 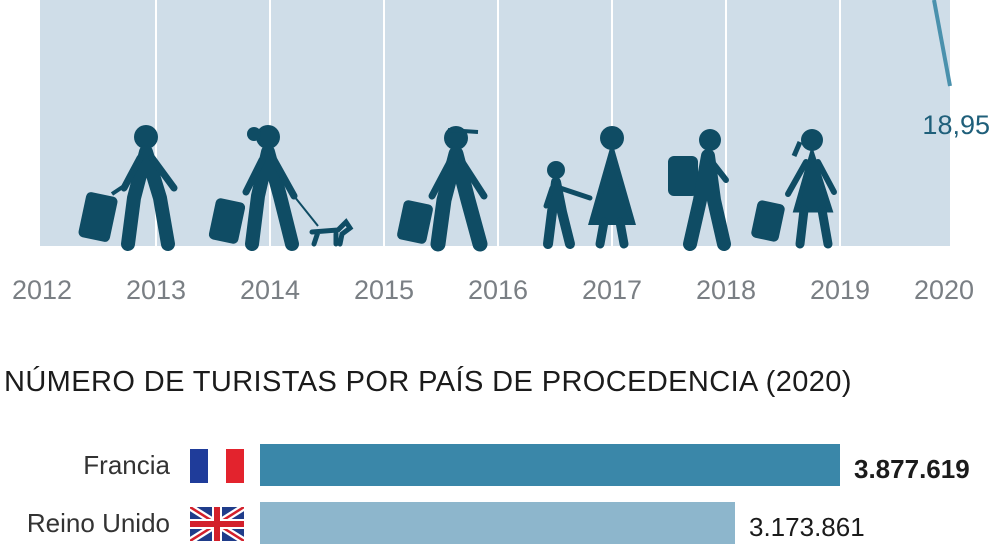 What do you see at coordinates (281, 188) in the screenshot?
I see `traveler-woman-dog-icon` at bounding box center [281, 188].